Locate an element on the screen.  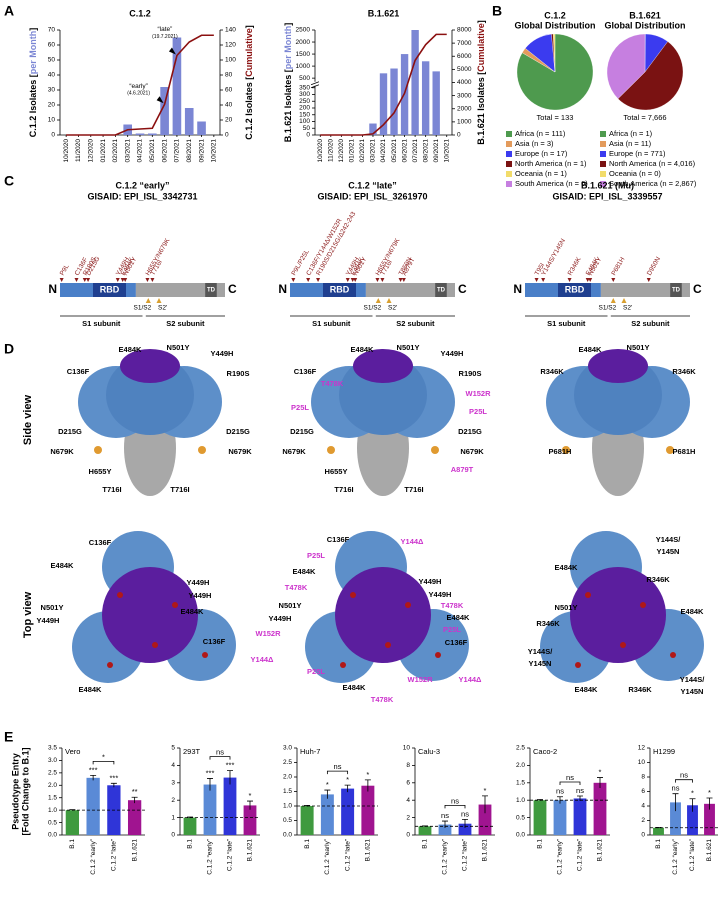
residue-label: R190S is located at coordinates (470, 373).